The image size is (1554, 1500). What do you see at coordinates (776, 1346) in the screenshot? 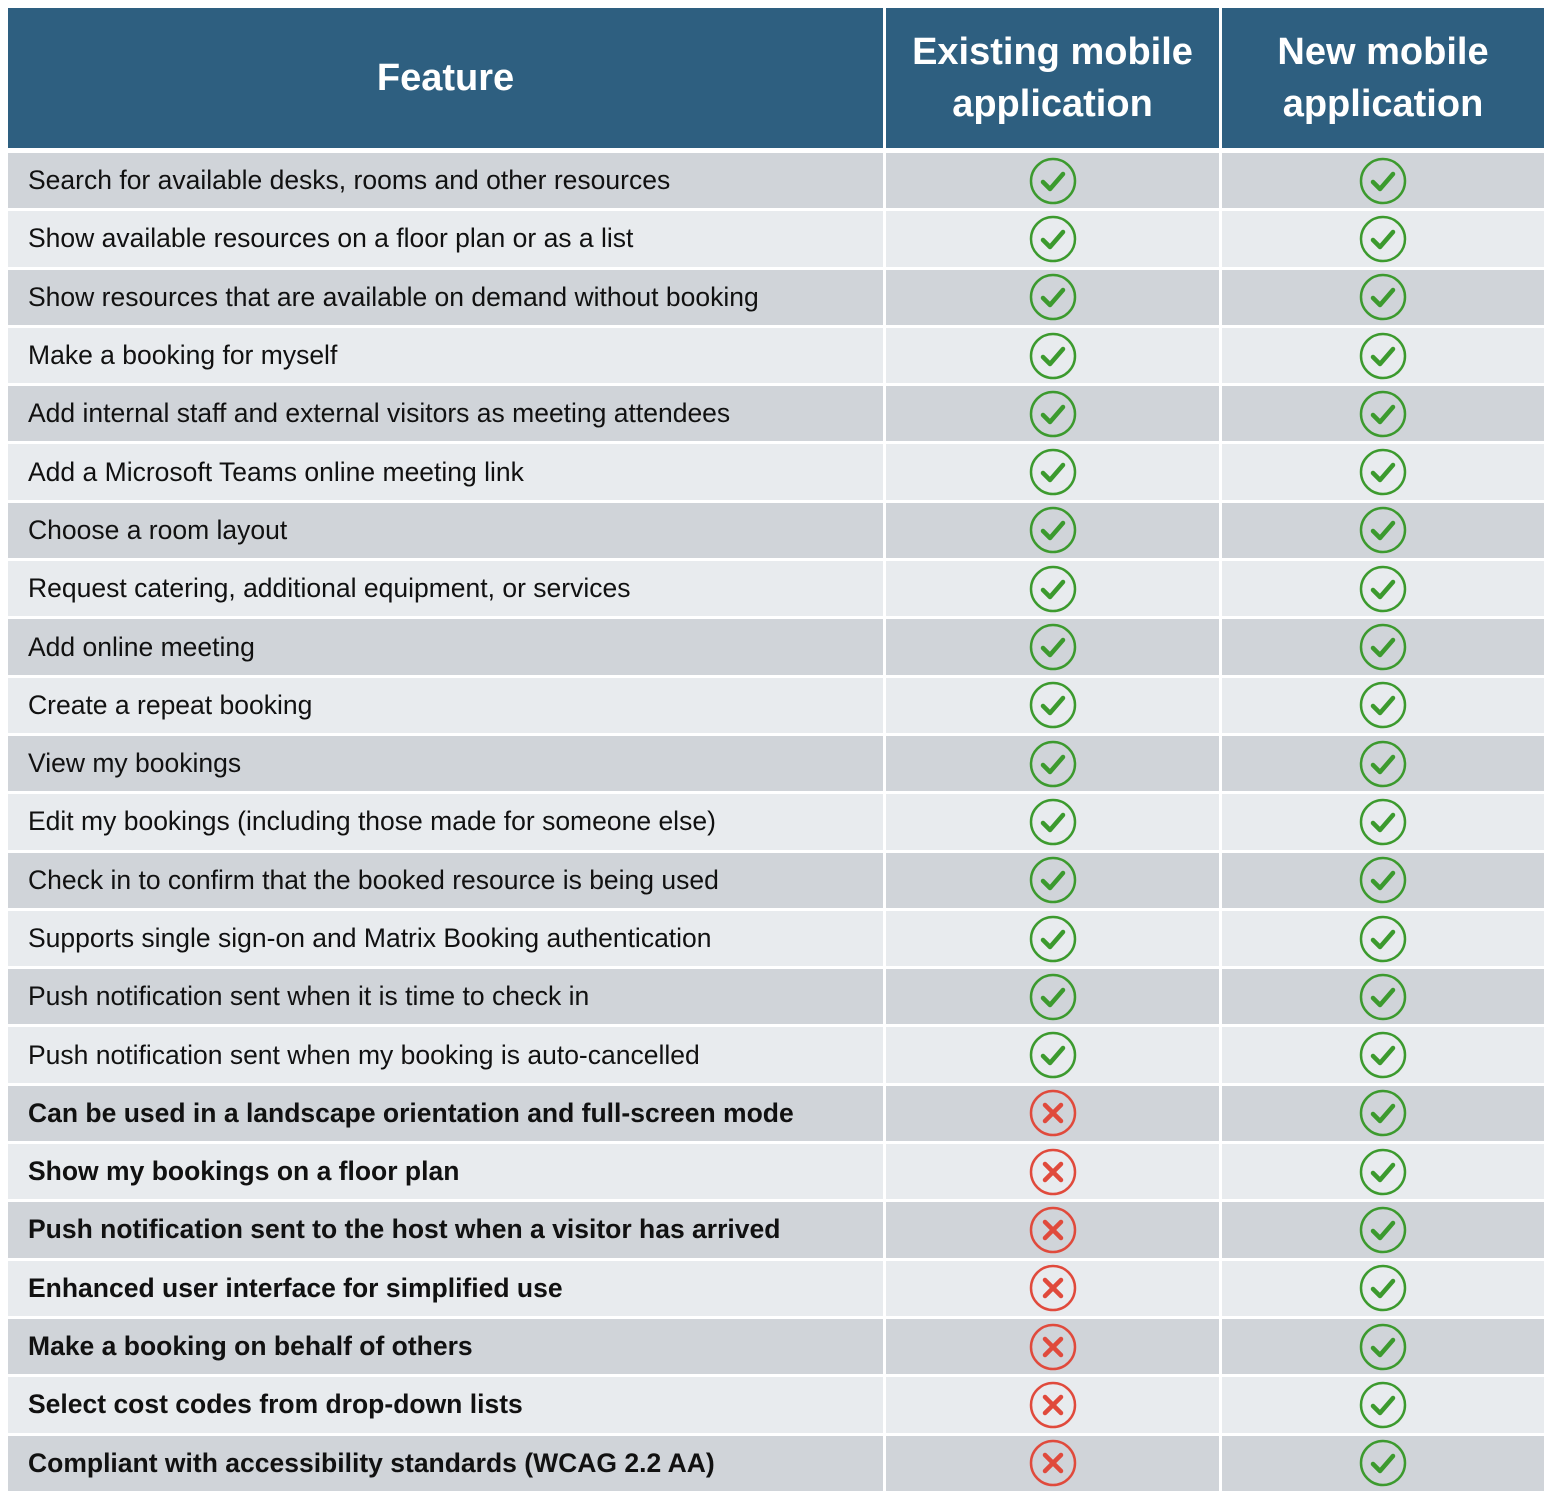
I see `table-row: Make a booking on behalf of others` at bounding box center [776, 1346].